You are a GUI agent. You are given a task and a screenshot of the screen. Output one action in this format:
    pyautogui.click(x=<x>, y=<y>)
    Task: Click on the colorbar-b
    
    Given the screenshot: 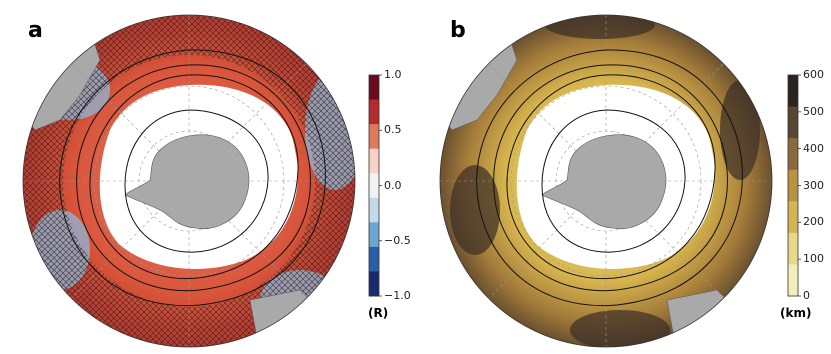 What is the action you would take?
    pyautogui.click(x=794, y=185)
    